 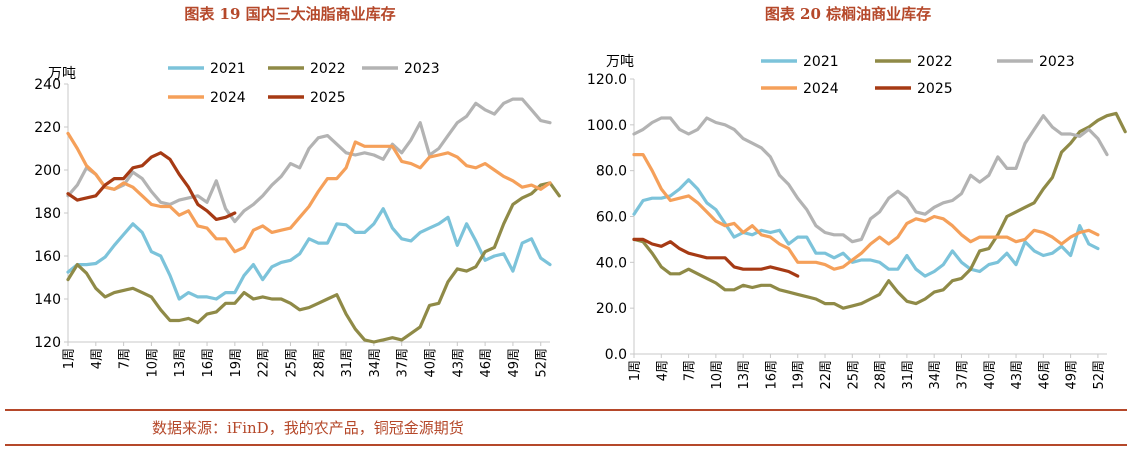 I want to click on right-y-tick-label: 40.0, so click(x=611, y=263).